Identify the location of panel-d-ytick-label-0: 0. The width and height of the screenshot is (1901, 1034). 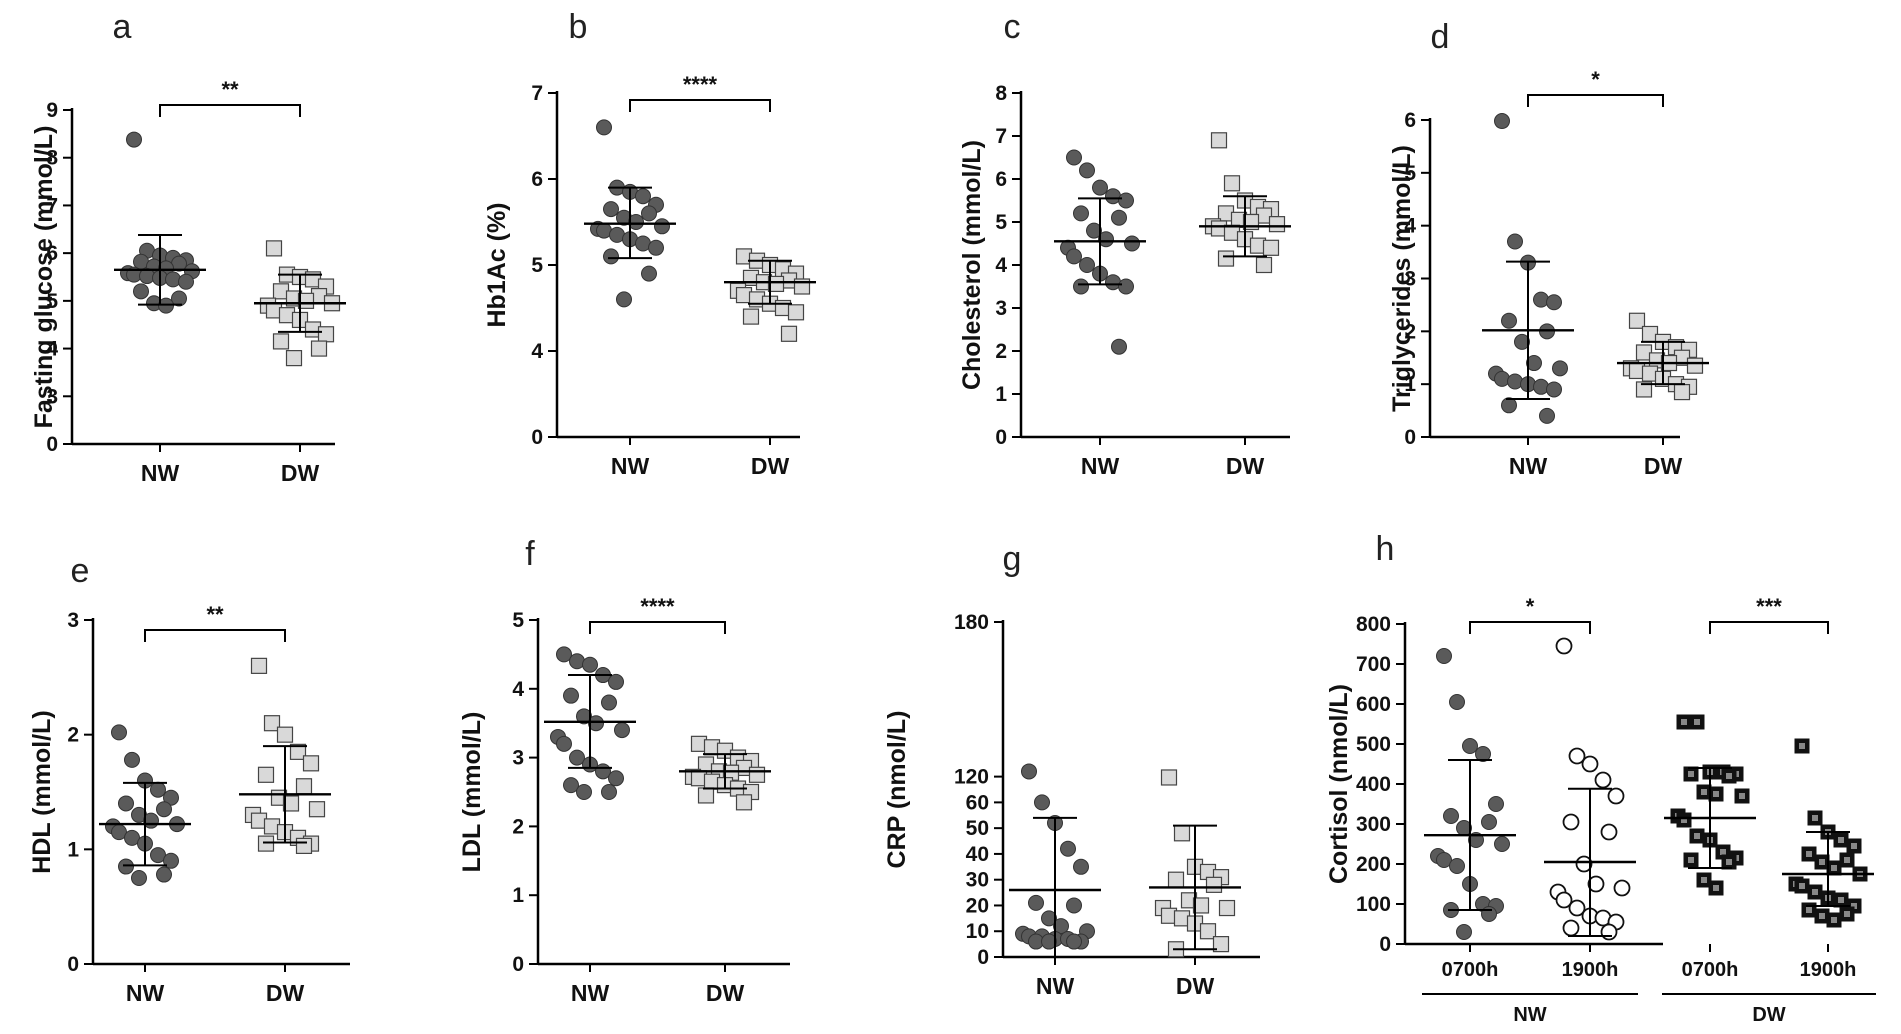
(1410, 437).